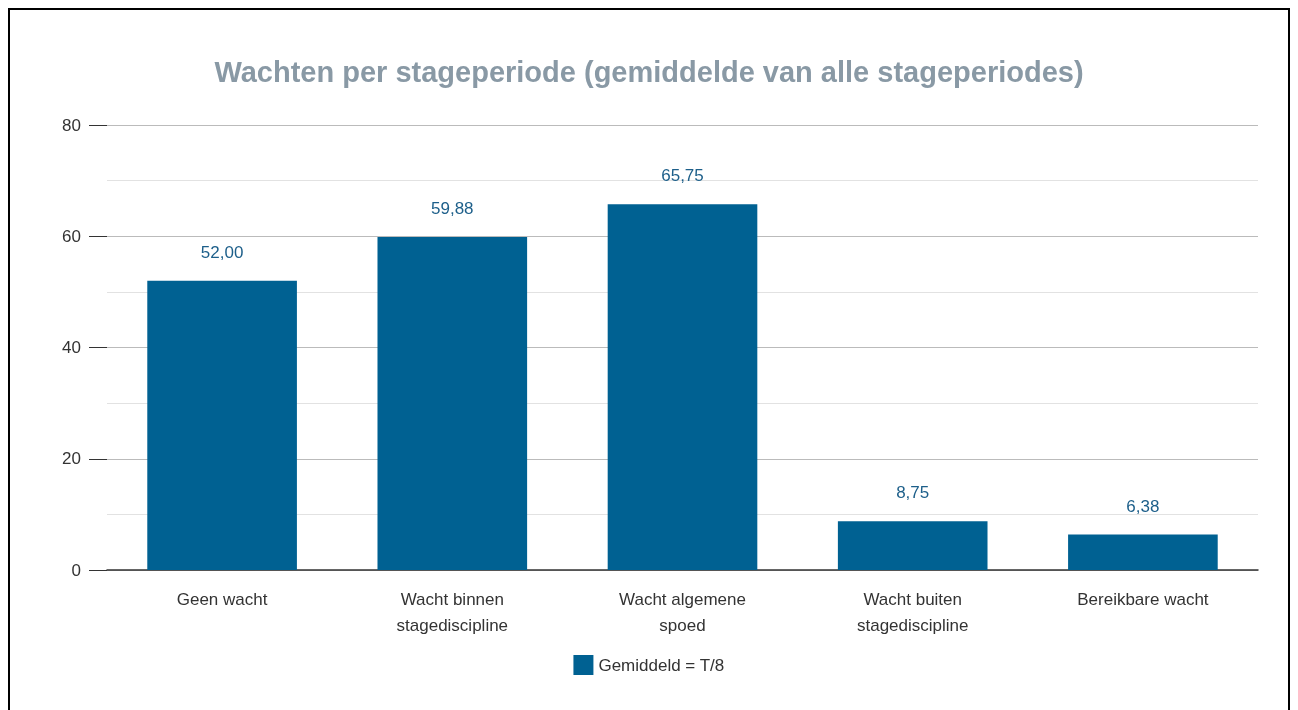  I want to click on data-label: 59,88, so click(452, 208).